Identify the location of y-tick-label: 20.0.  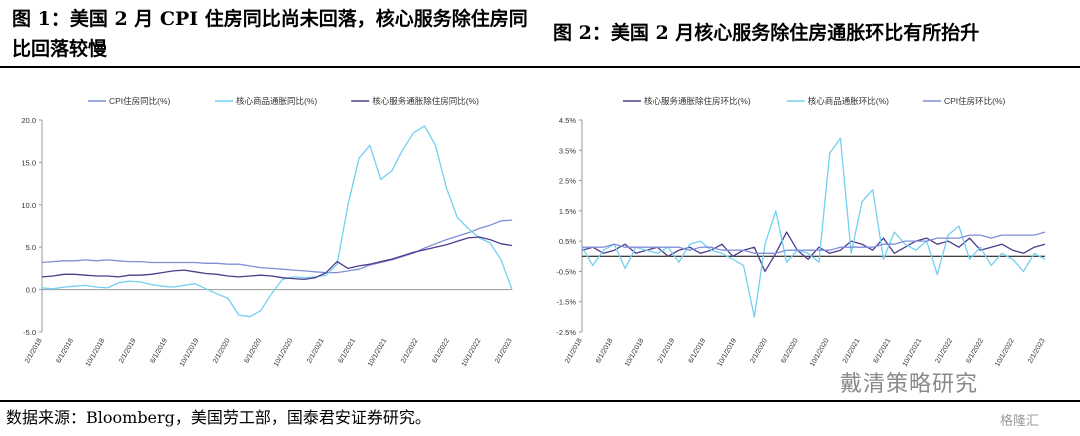
(28, 120).